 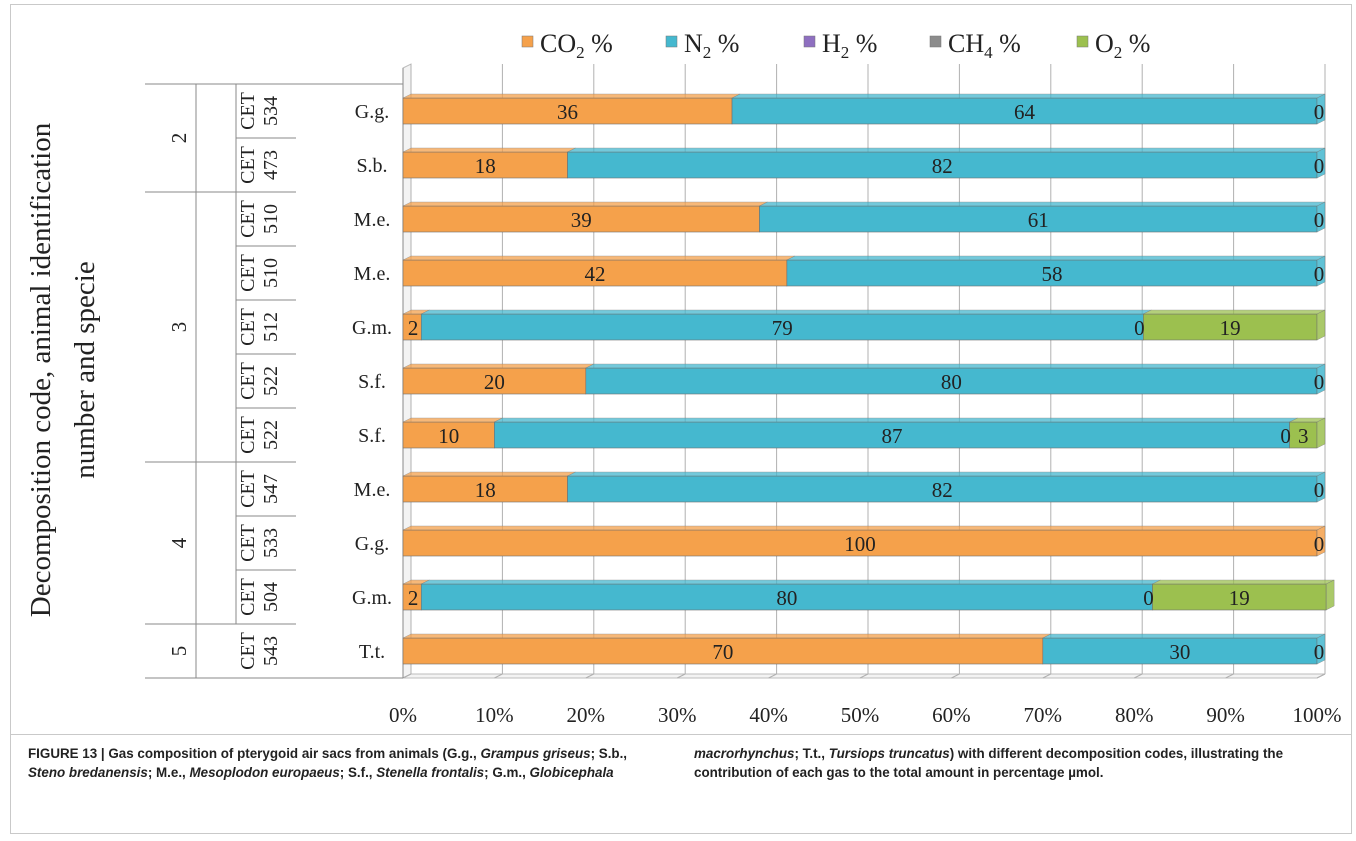 I want to click on x-tick-label: 90%, so click(x=1225, y=715).